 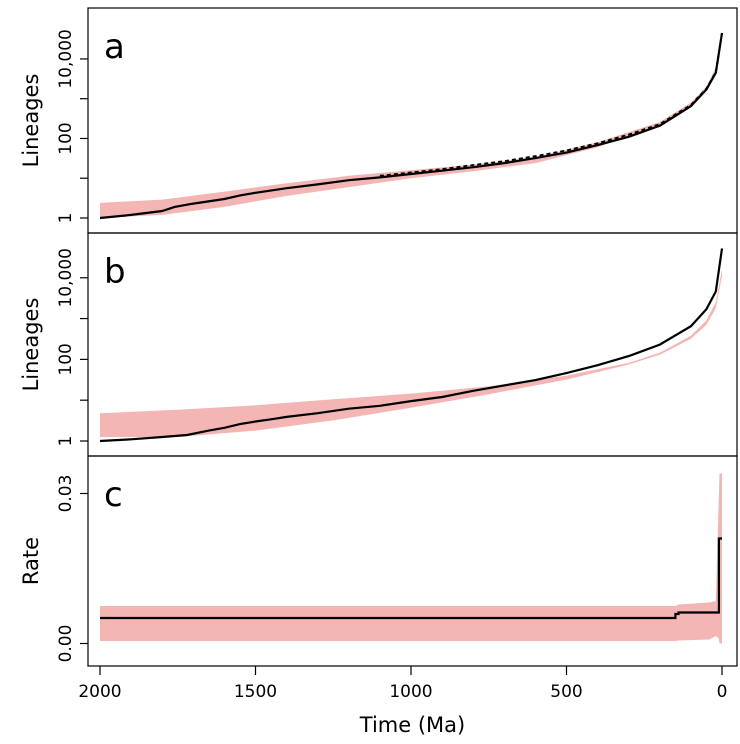 What do you see at coordinates (255, 692) in the screenshot?
I see `x-tick-label: 1500` at bounding box center [255, 692].